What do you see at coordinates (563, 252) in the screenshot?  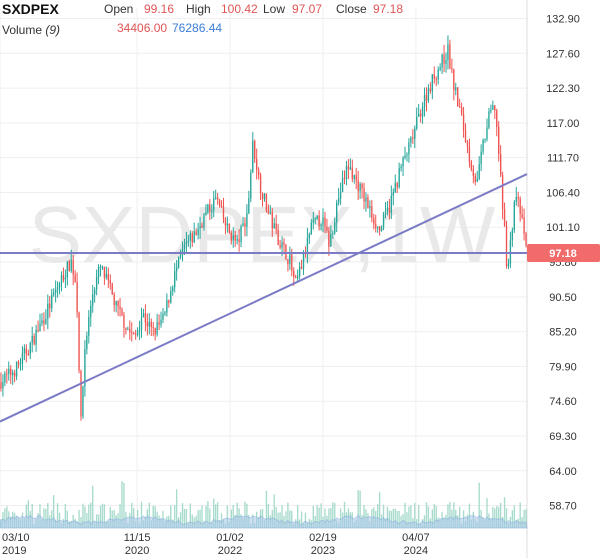 I see `last-price-tag: 97.18` at bounding box center [563, 252].